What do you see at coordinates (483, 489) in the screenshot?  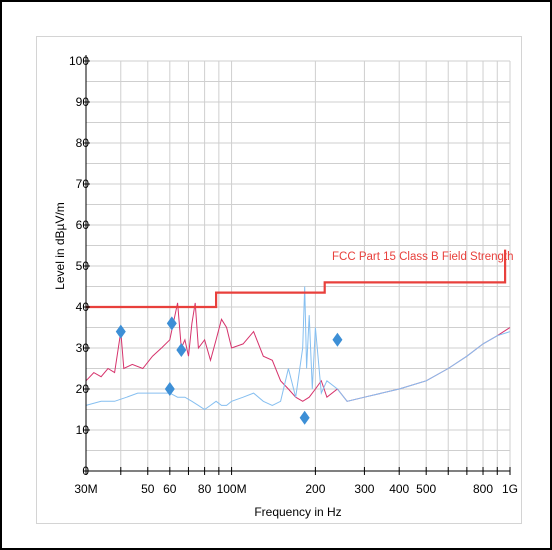 I see `x-tick-label: 800` at bounding box center [483, 489].